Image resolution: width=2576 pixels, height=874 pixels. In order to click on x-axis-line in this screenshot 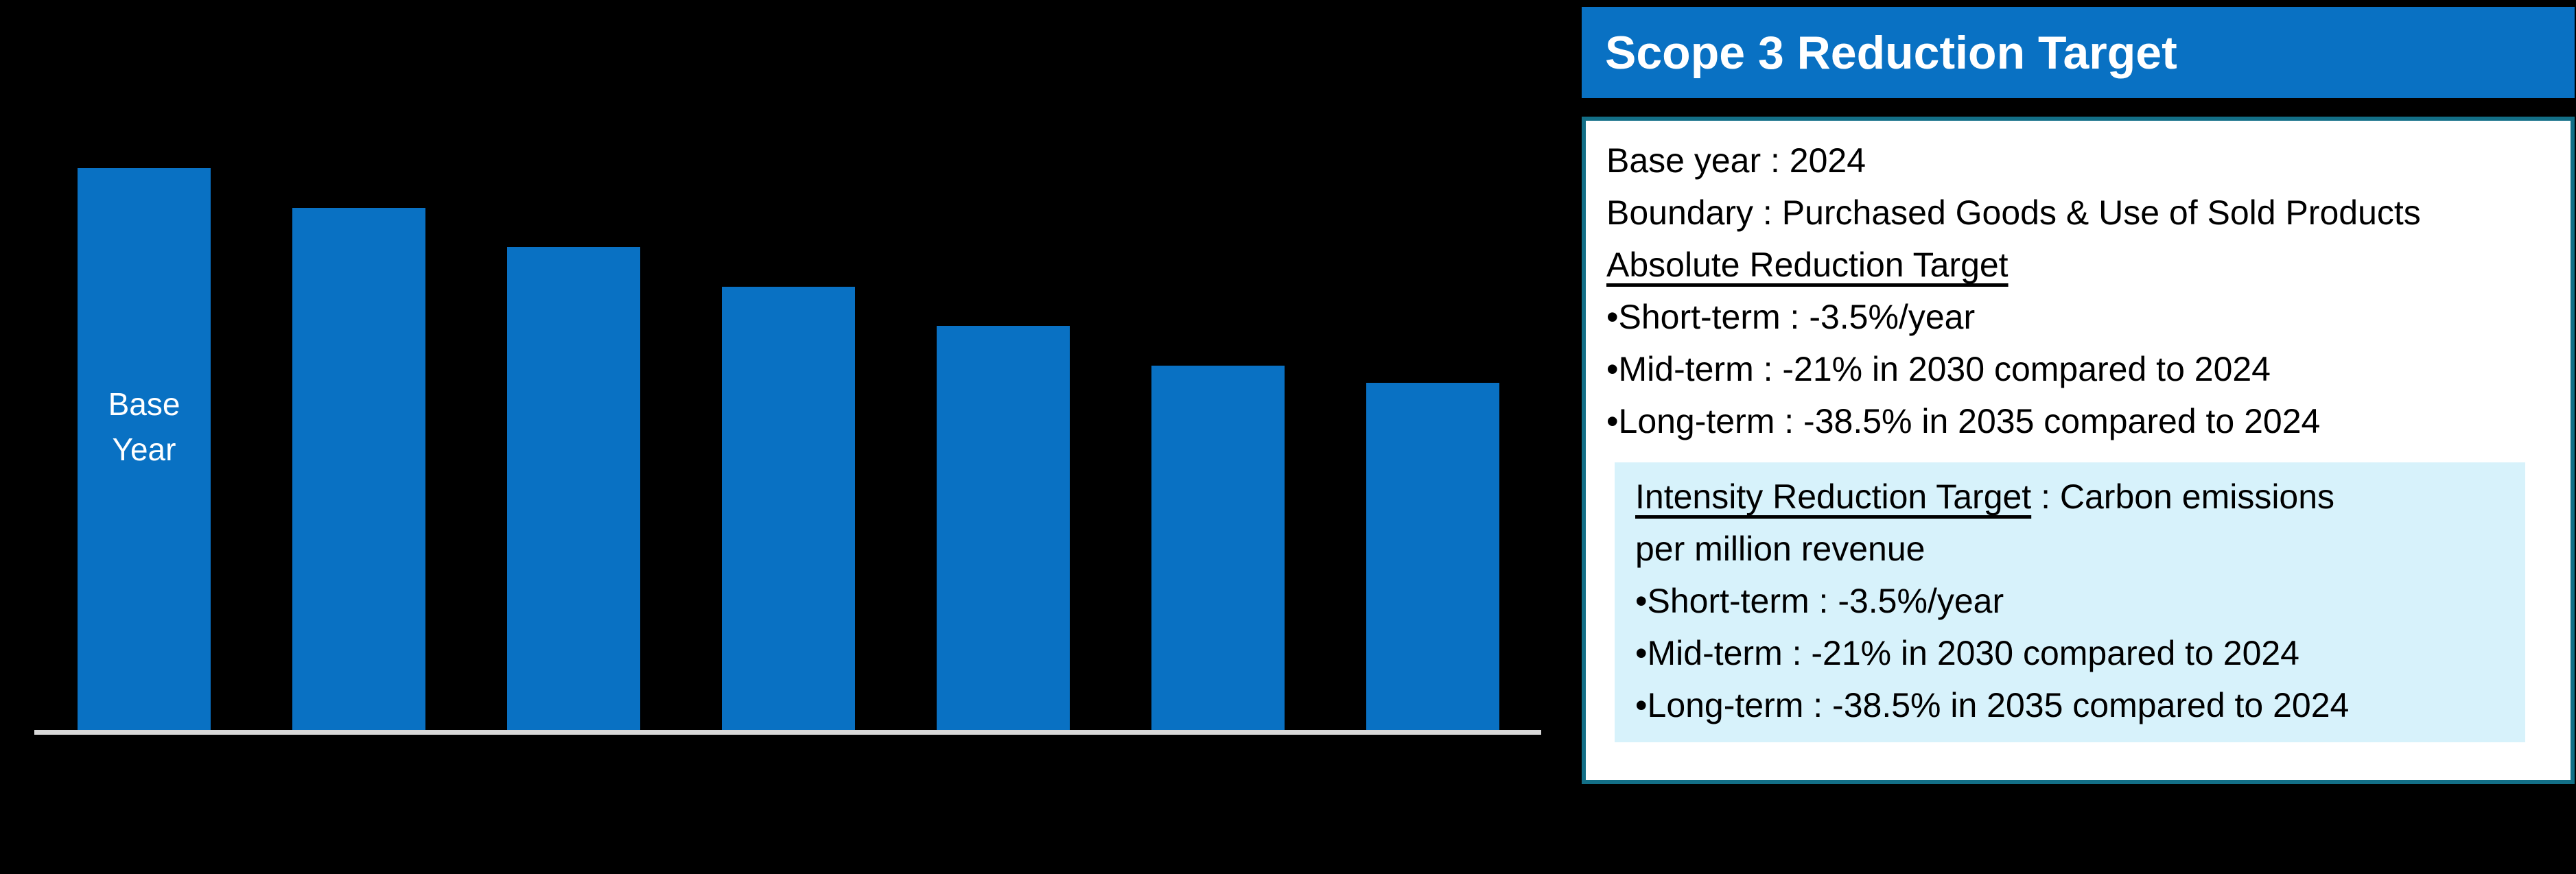, I will do `click(787, 732)`.